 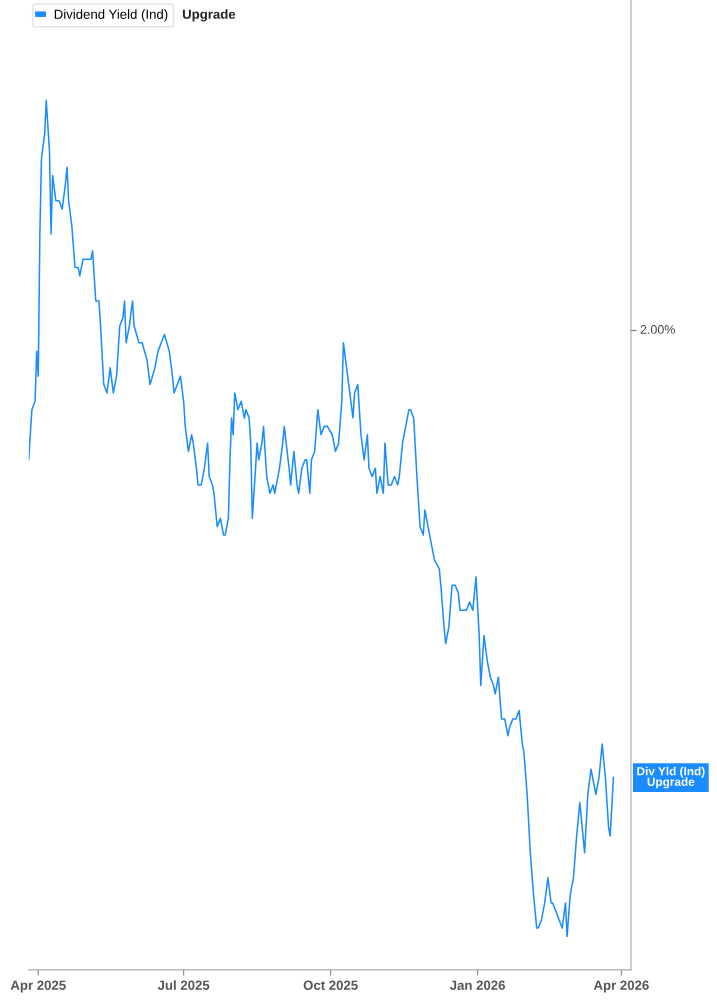 What do you see at coordinates (209, 15) in the screenshot?
I see `text: Upgrade` at bounding box center [209, 15].